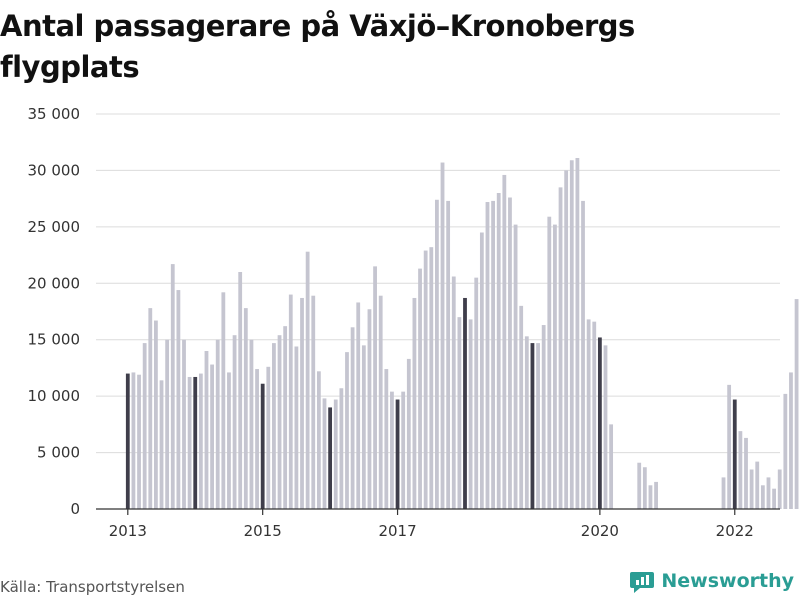 This screenshot has width=800, height=600. Describe the element at coordinates (438, 524) in the screenshot. I see `x-axis: 201320152017202020222024` at that location.